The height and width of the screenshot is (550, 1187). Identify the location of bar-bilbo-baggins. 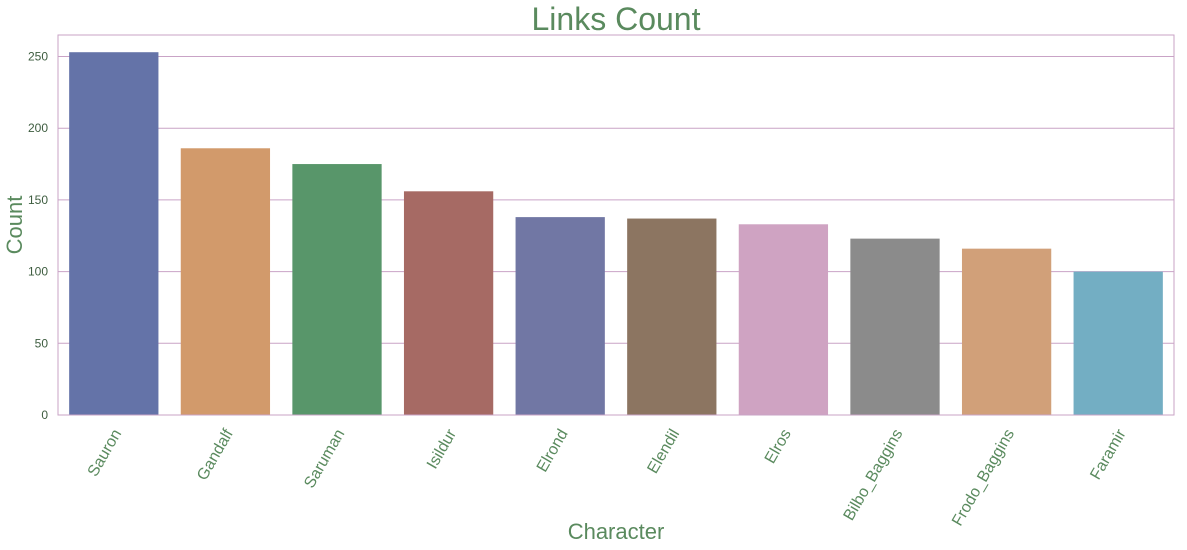
(895, 326).